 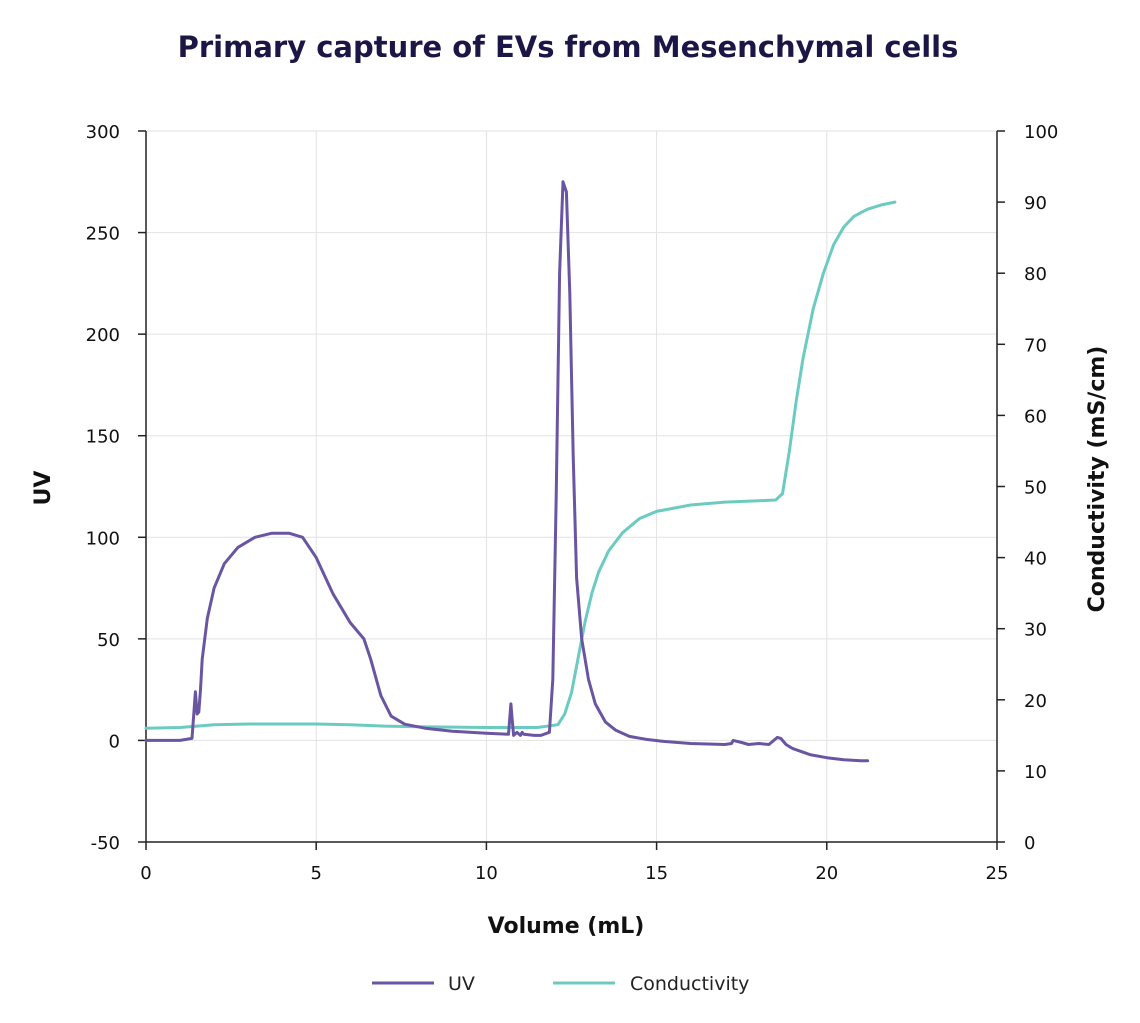 I want to click on y-tick-label: 50, so click(x=108, y=640).